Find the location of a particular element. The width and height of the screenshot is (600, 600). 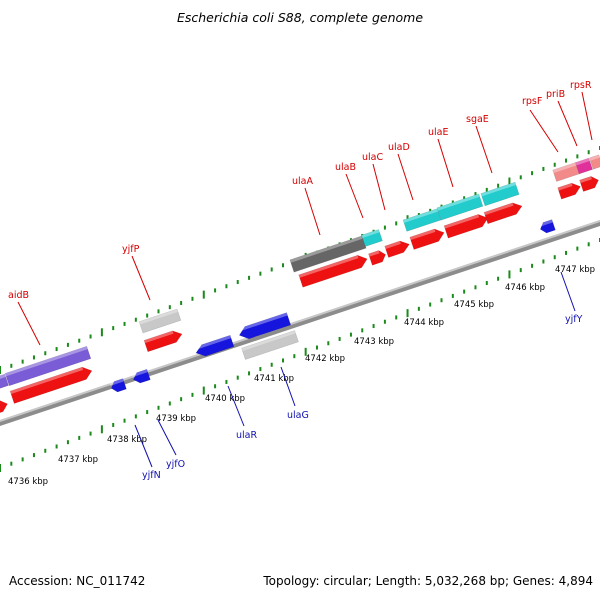

scale-tick-label: 4746 kbp is located at coordinates (525, 288).